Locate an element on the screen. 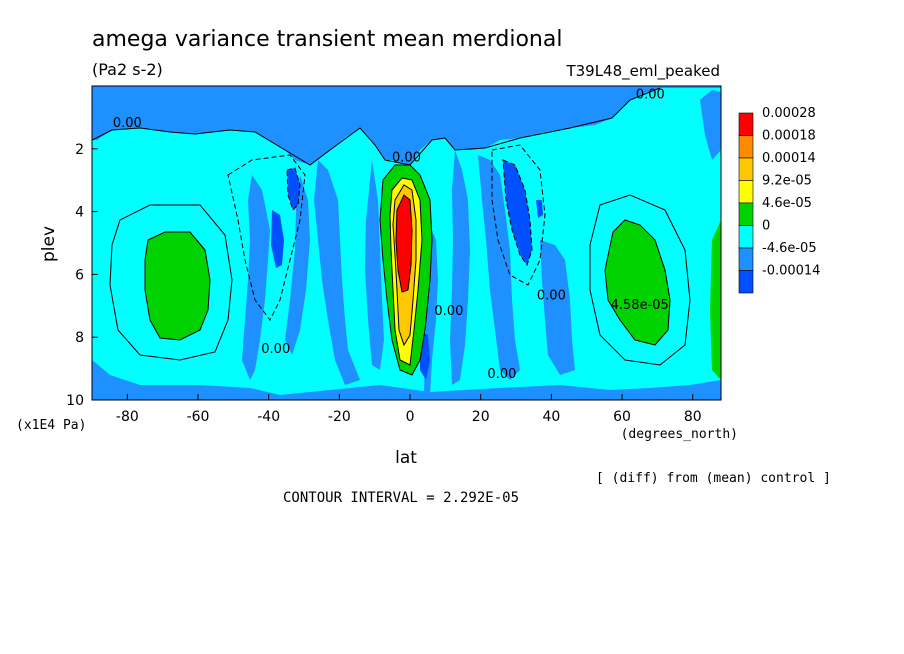 Image resolution: width=904 pixels, height=654 pixels. y-axis-label: plev is located at coordinates (49, 244).